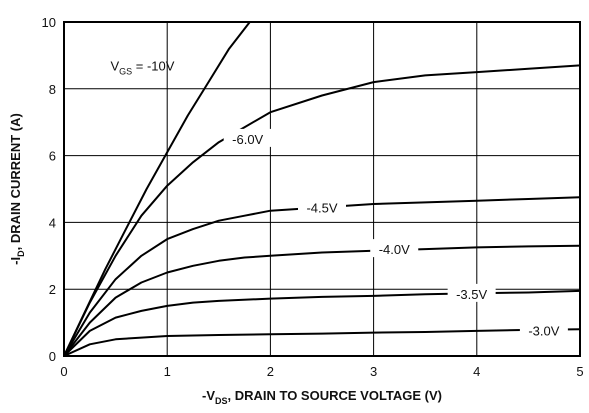  Describe the element at coordinates (142, 67) in the screenshot. I see `series-label: VGS = -10V` at that location.